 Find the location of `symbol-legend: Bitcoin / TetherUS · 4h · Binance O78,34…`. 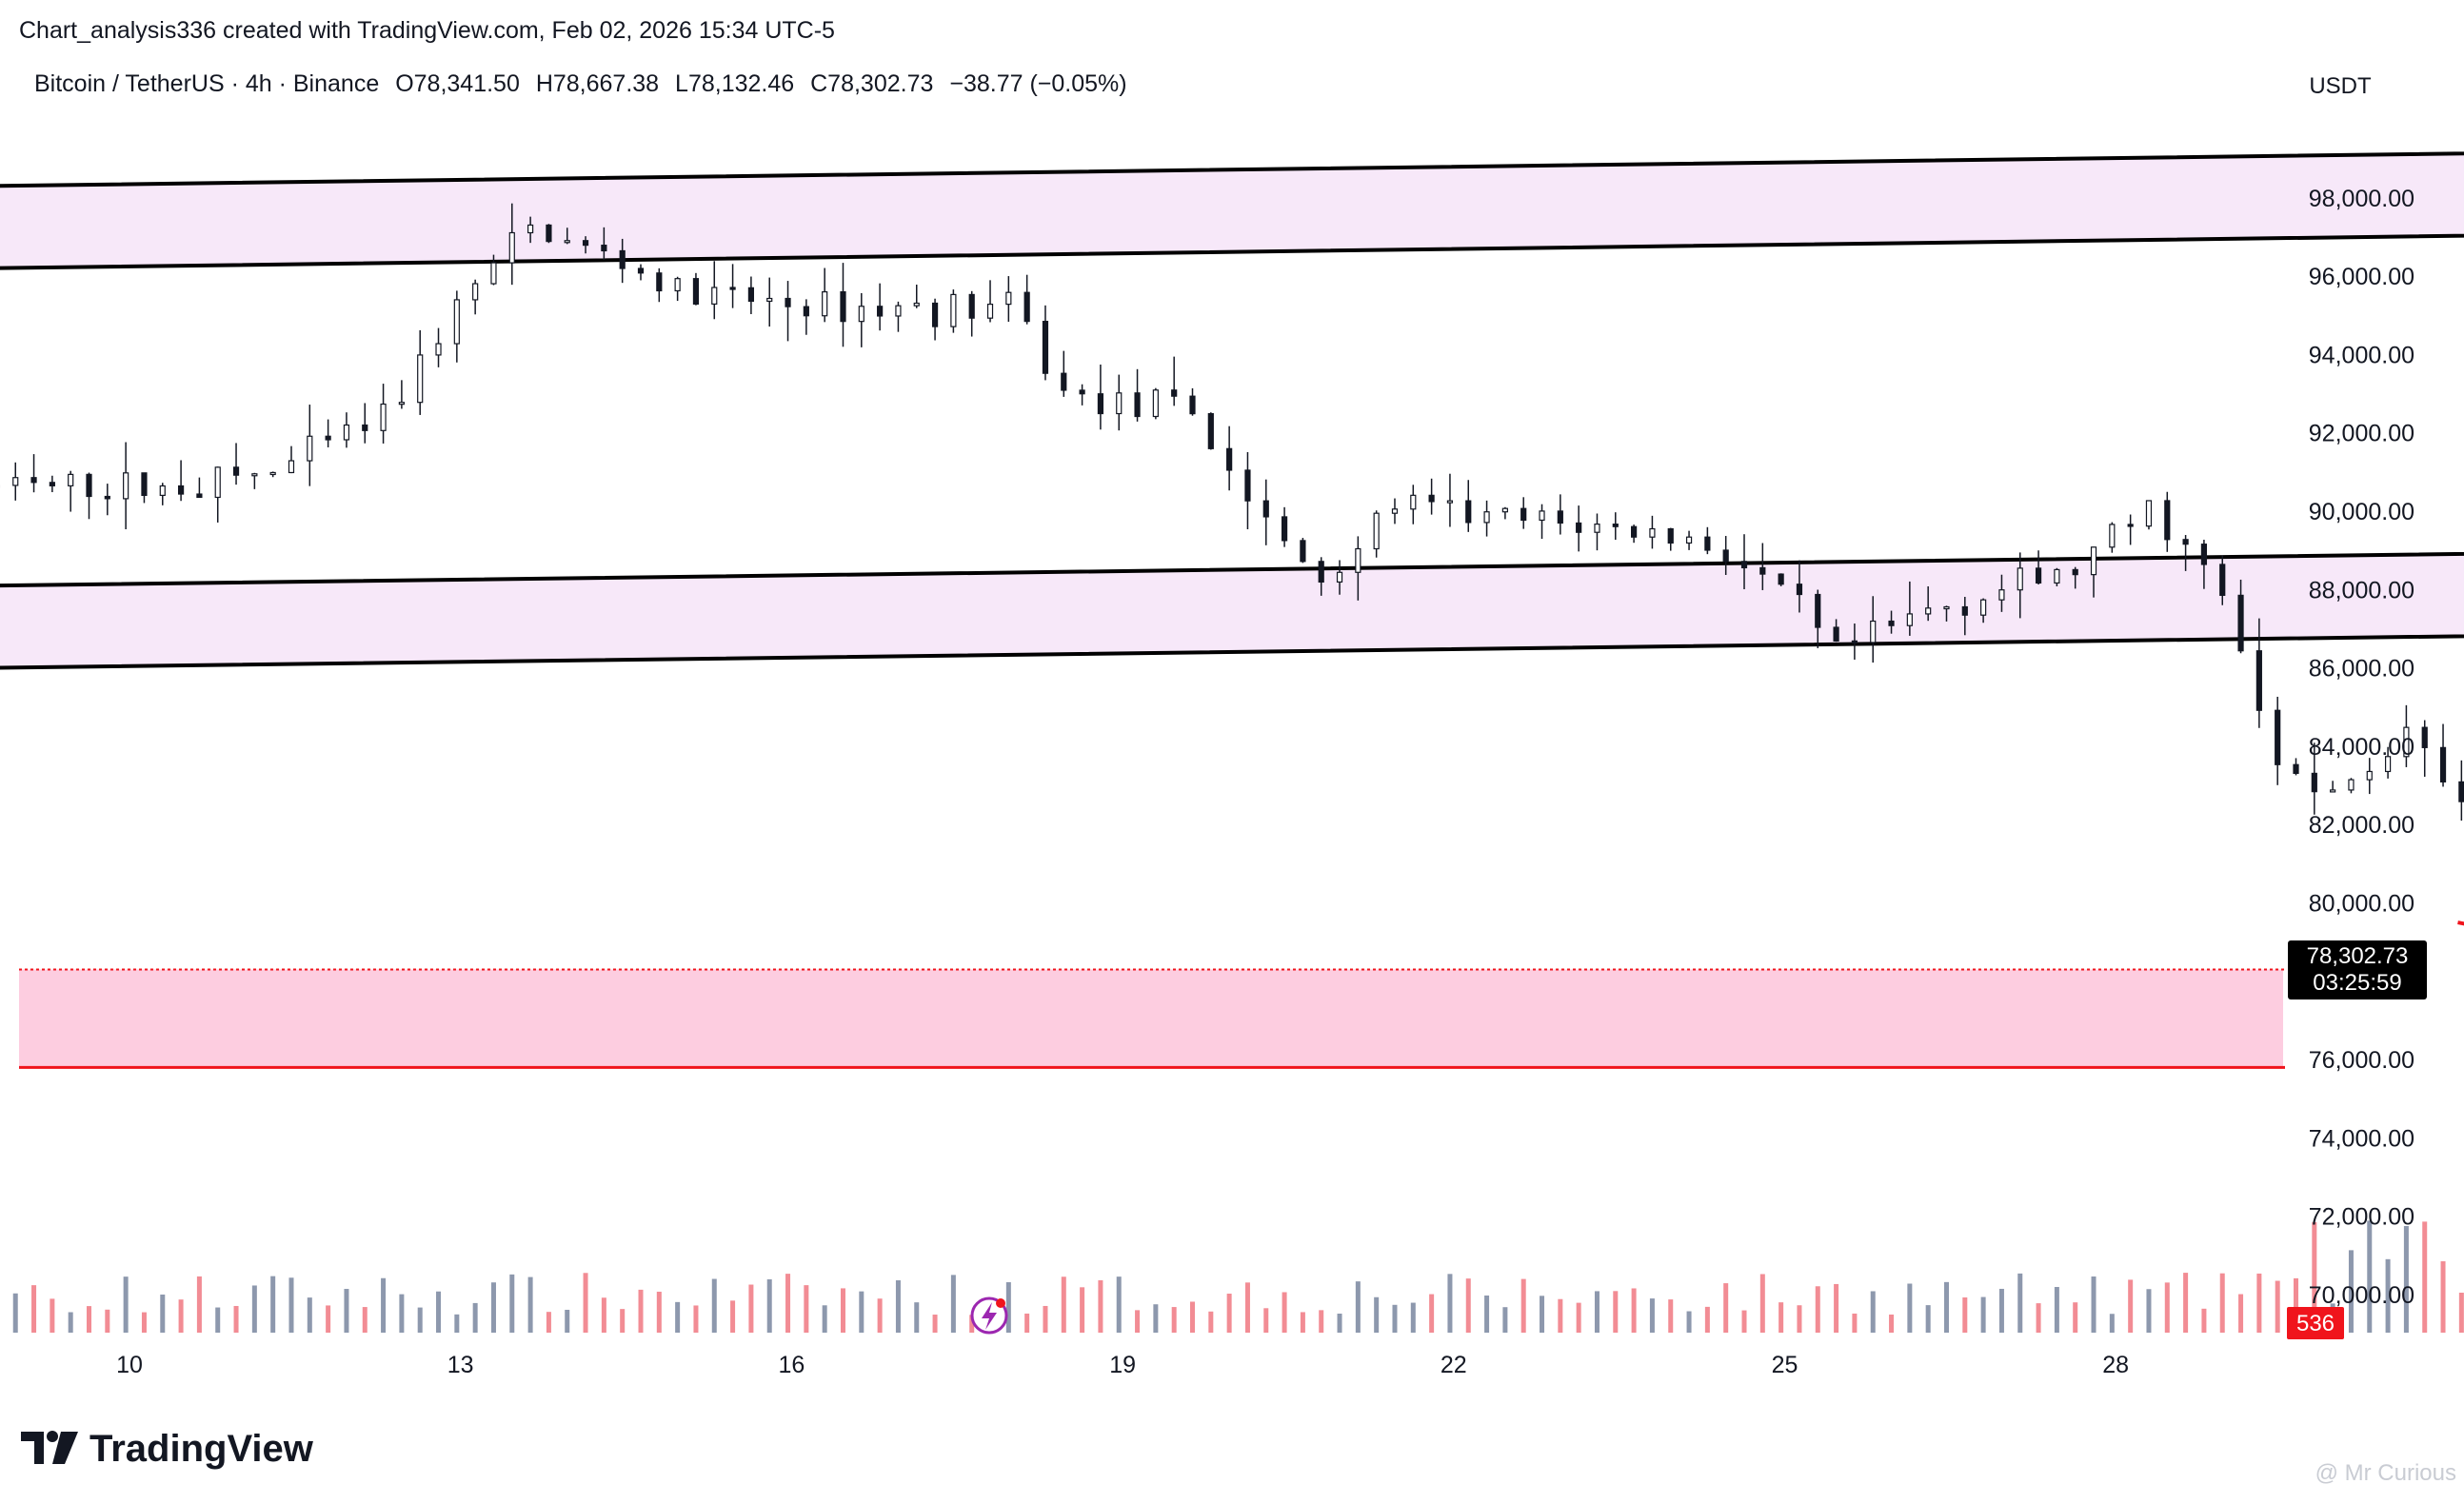

symbol-legend: Bitcoin / TetherUS · 4h · Binance O78,34… is located at coordinates (585, 84).